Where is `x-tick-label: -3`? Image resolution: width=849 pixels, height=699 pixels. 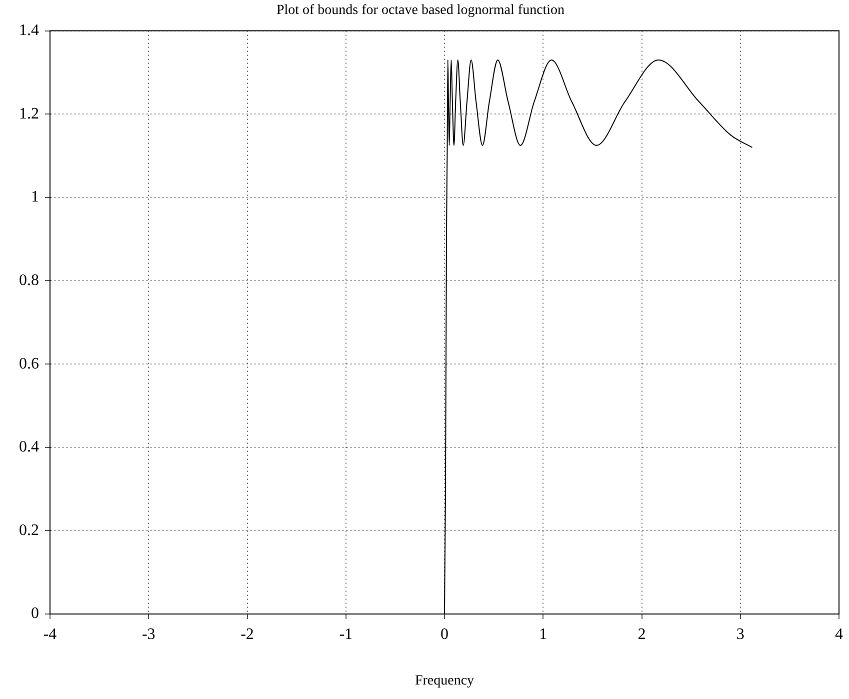 x-tick-label: -3 is located at coordinates (149, 634).